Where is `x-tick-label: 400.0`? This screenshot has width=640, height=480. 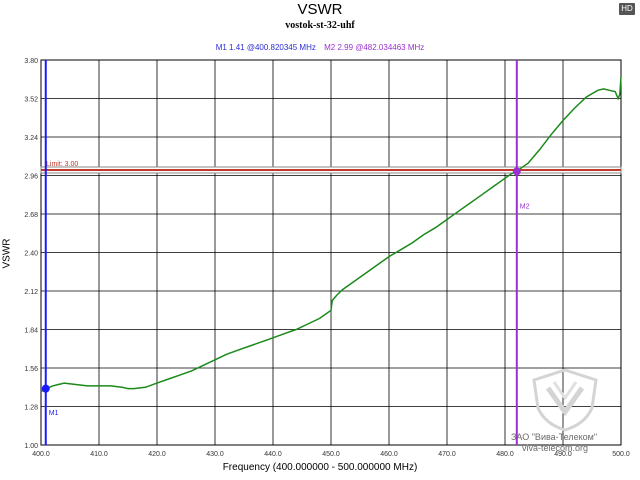
x-tick-label: 400.0 is located at coordinates (41, 454).